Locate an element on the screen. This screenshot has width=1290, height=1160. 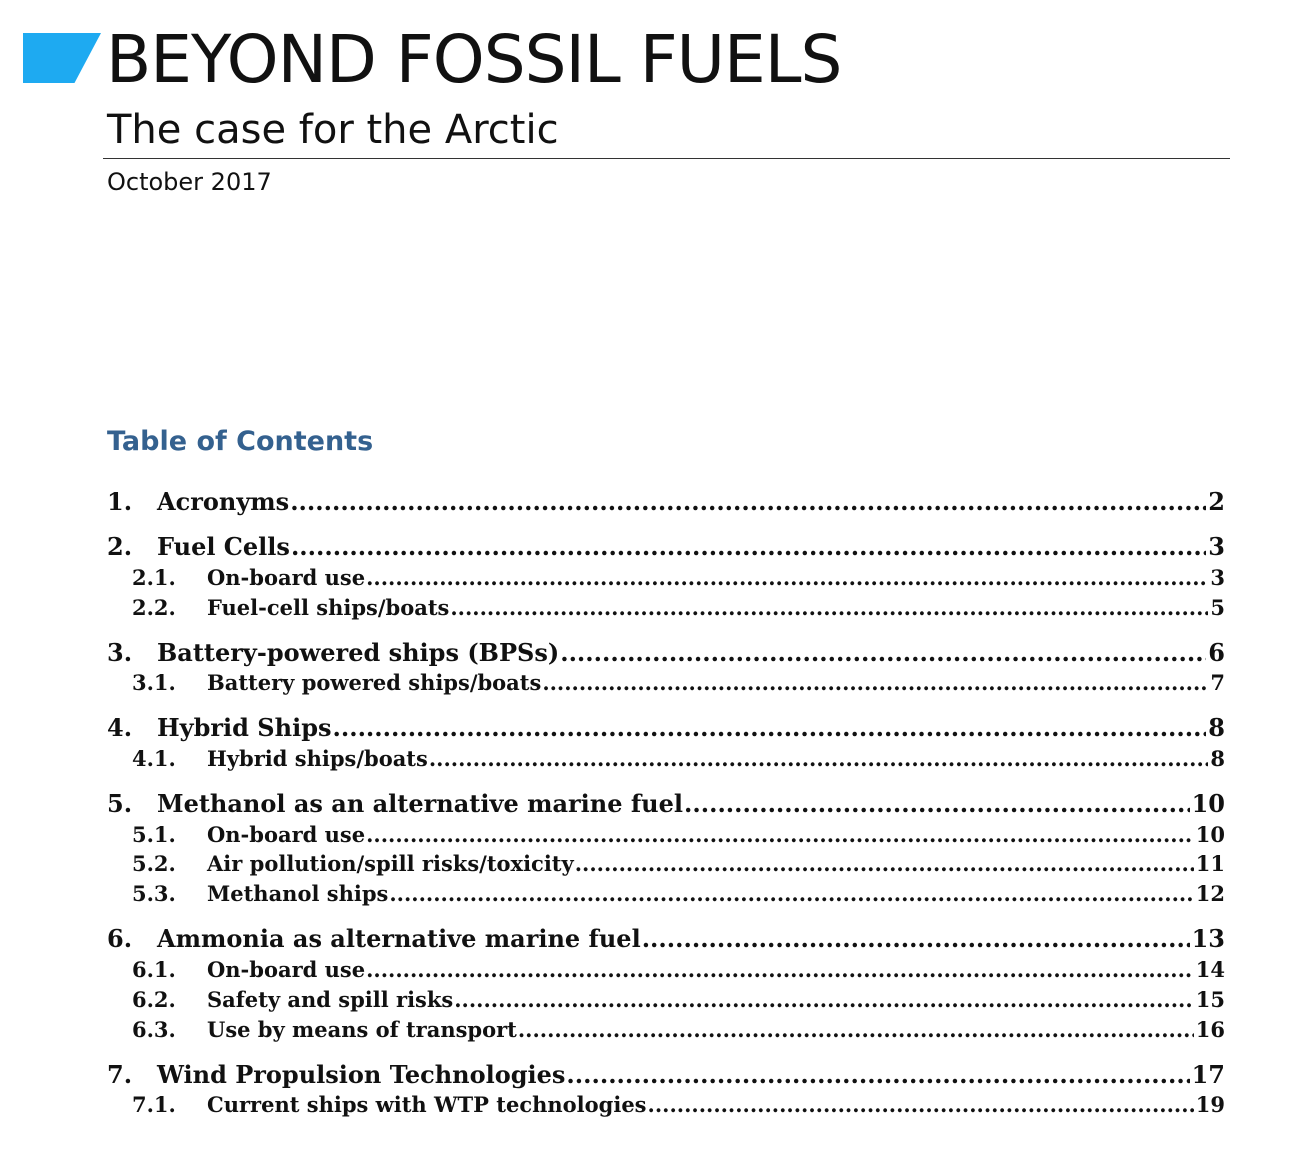
toc-entry: 2. Fuel Cells 3 is located at coordinates (666, 547).